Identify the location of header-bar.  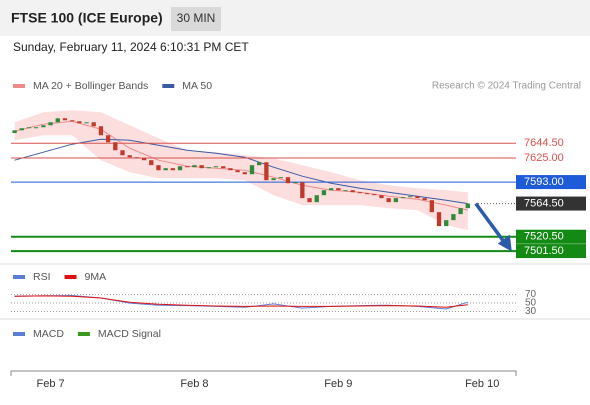
(295, 18).